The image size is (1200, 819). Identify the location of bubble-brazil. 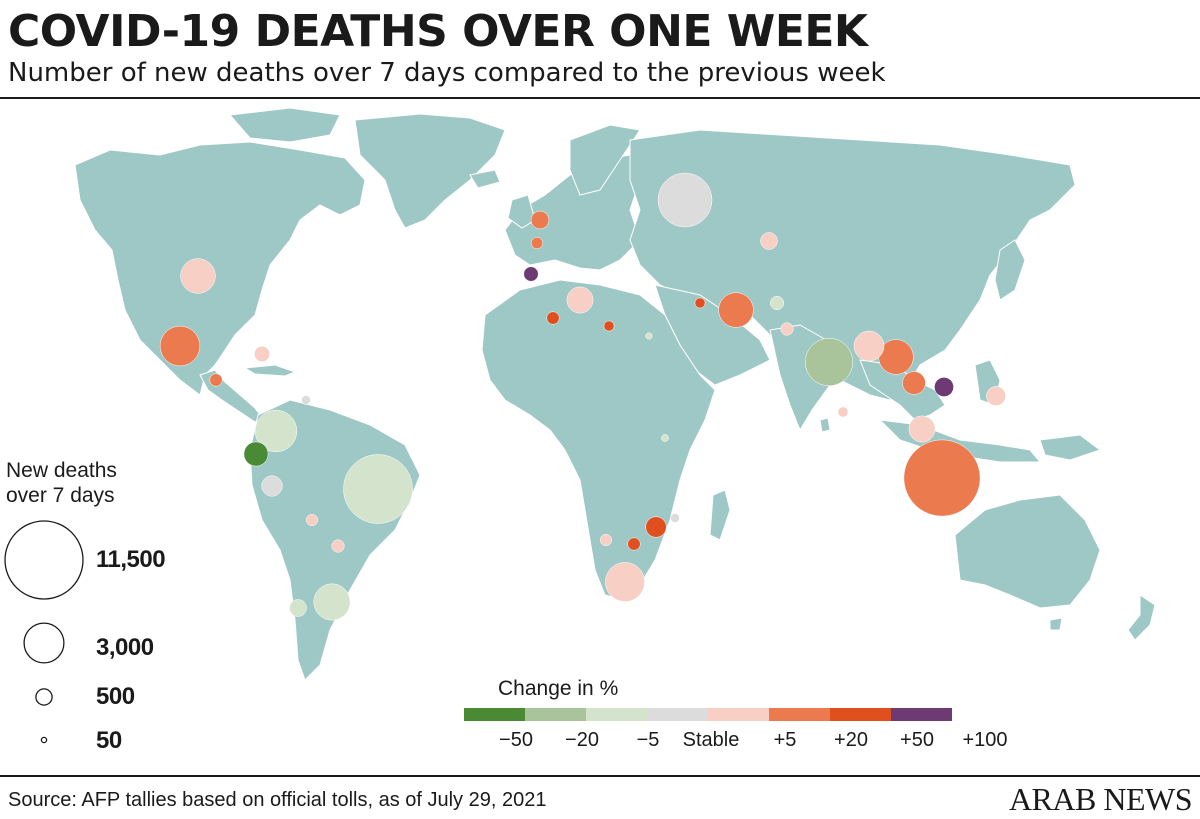
(378, 489).